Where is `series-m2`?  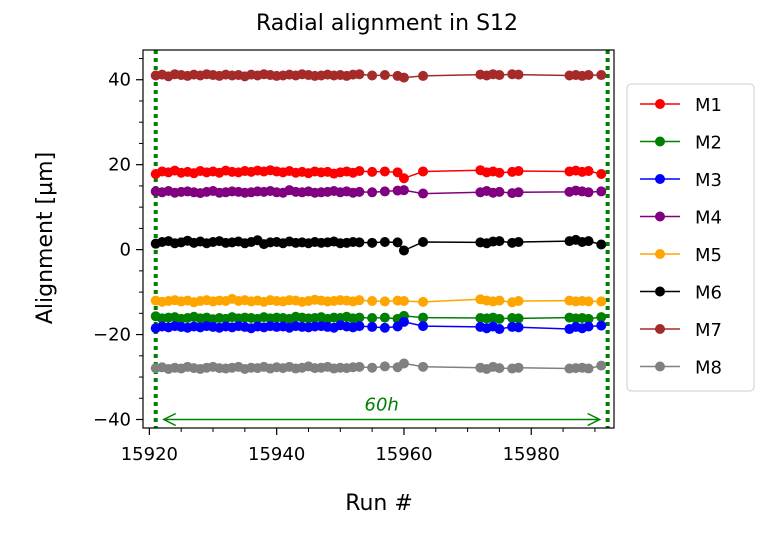
series-m2 is located at coordinates (378, 317).